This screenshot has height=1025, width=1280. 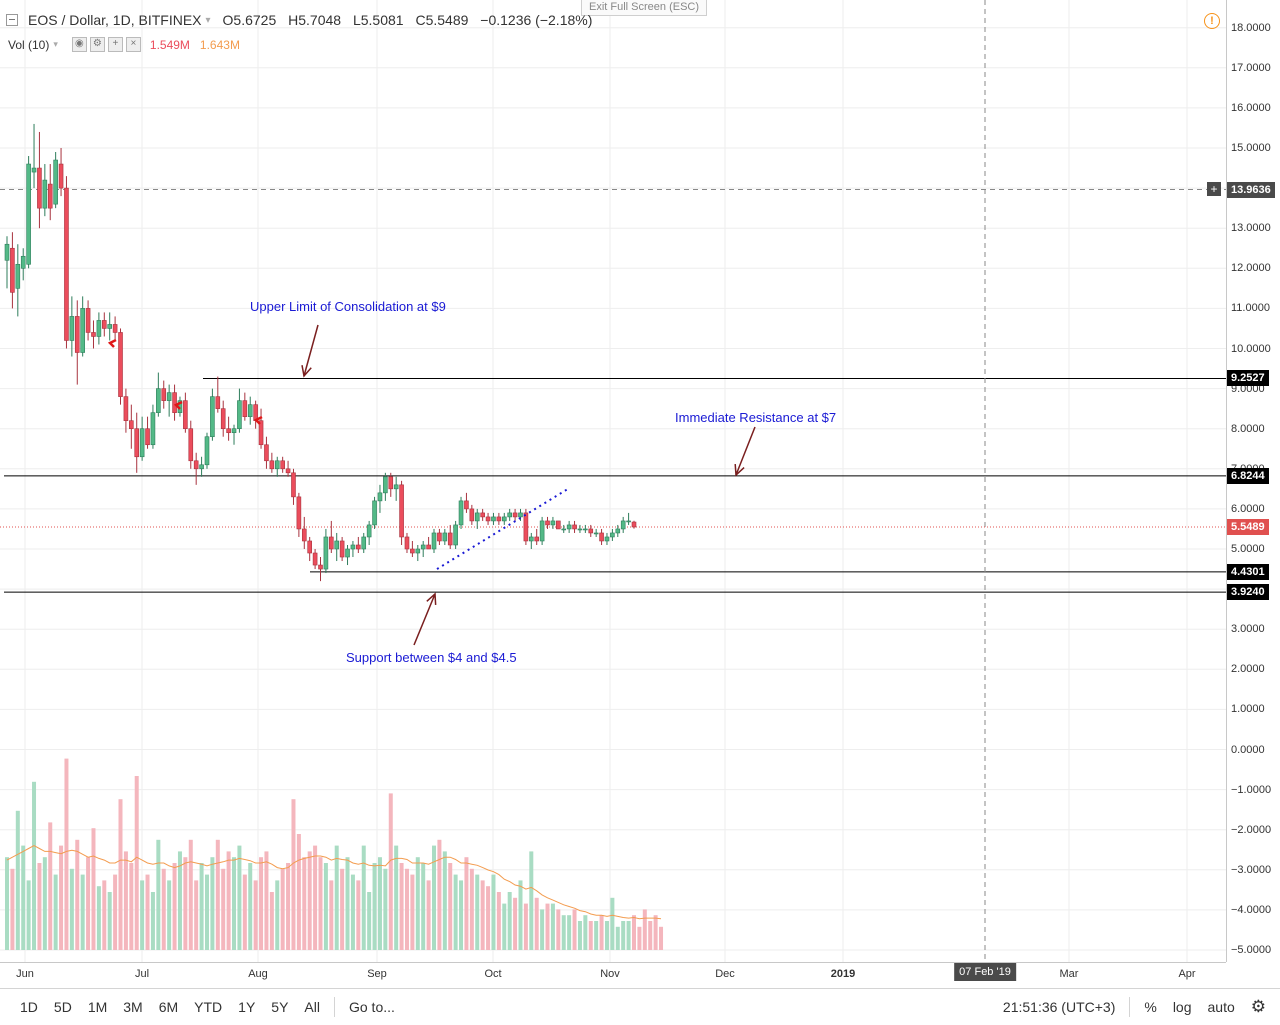 What do you see at coordinates (133, 44) in the screenshot?
I see `remove-icon: ×` at bounding box center [133, 44].